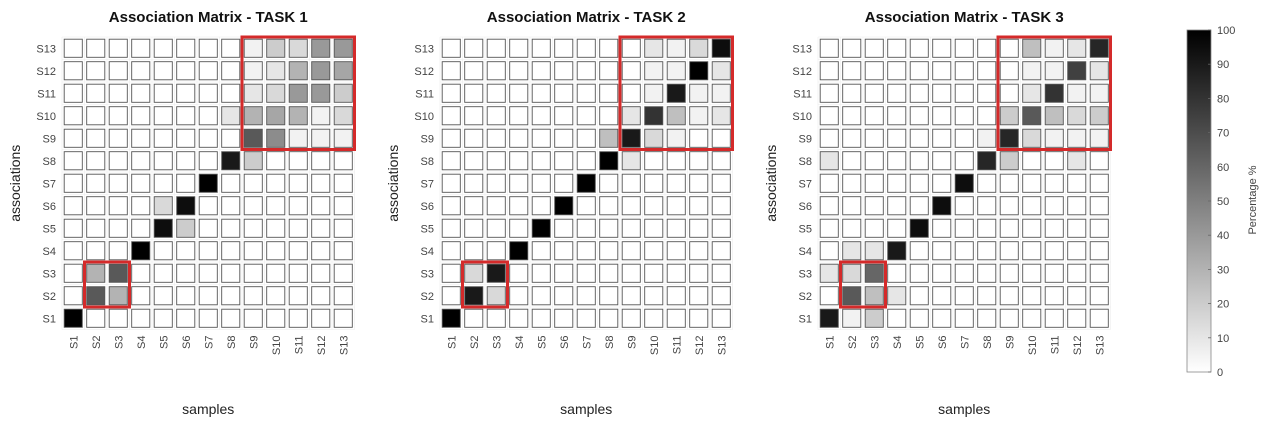 This screenshot has height=428, width=1264. Describe the element at coordinates (875, 342) in the screenshot. I see `x-tick-label: S3` at that location.